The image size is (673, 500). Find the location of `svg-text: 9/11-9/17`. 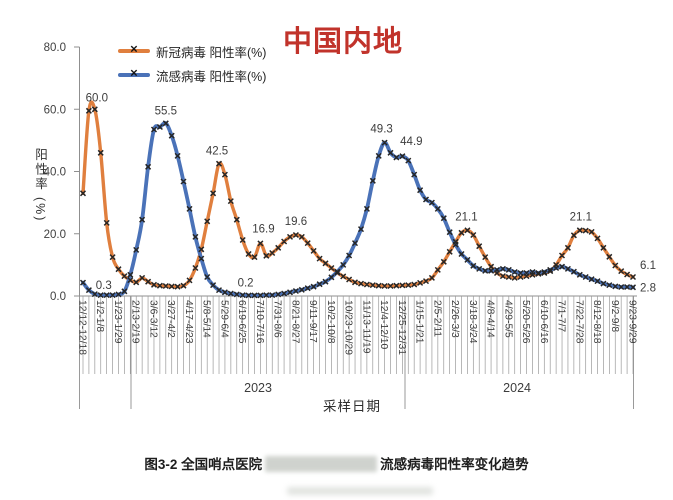

svg-text: 9/11-9/17 is located at coordinates (312, 321).